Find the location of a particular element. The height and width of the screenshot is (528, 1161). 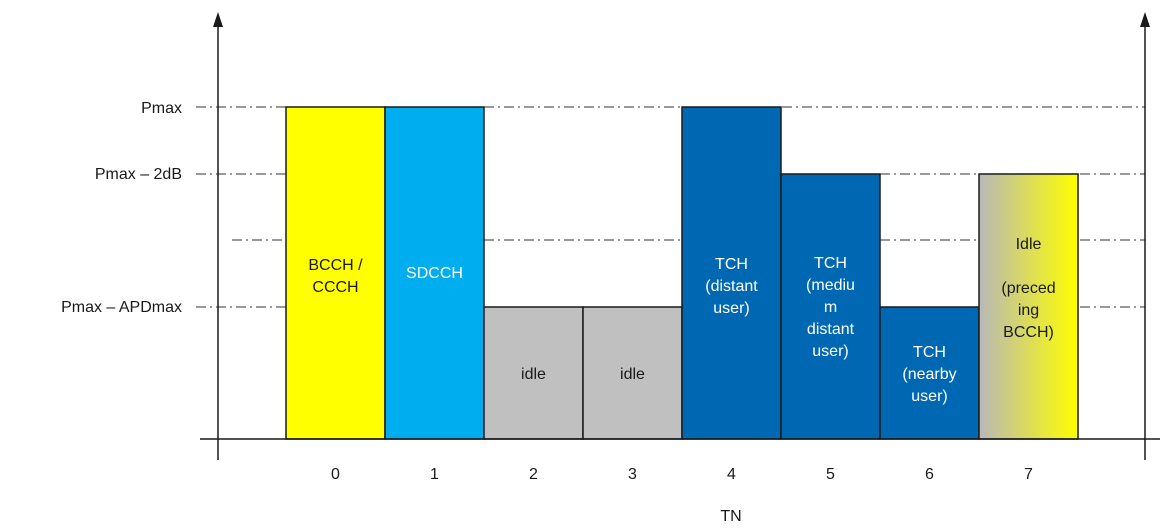

timeslot-label-line: (mediu is located at coordinates (830, 285).